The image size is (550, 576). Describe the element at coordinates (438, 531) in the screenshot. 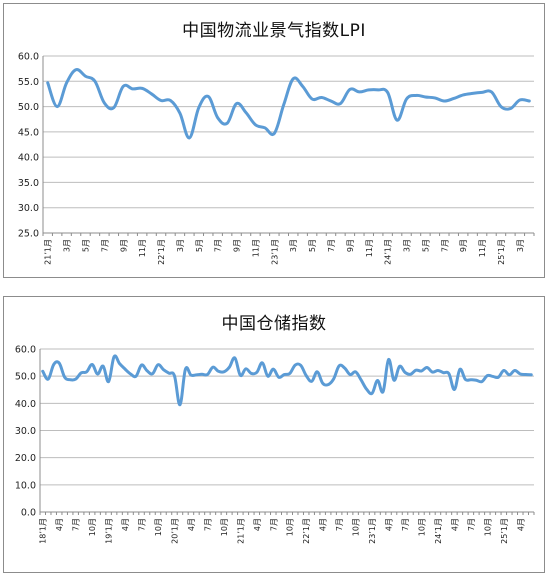

I see `storage-x-tick-label: 24’1月` at that location.